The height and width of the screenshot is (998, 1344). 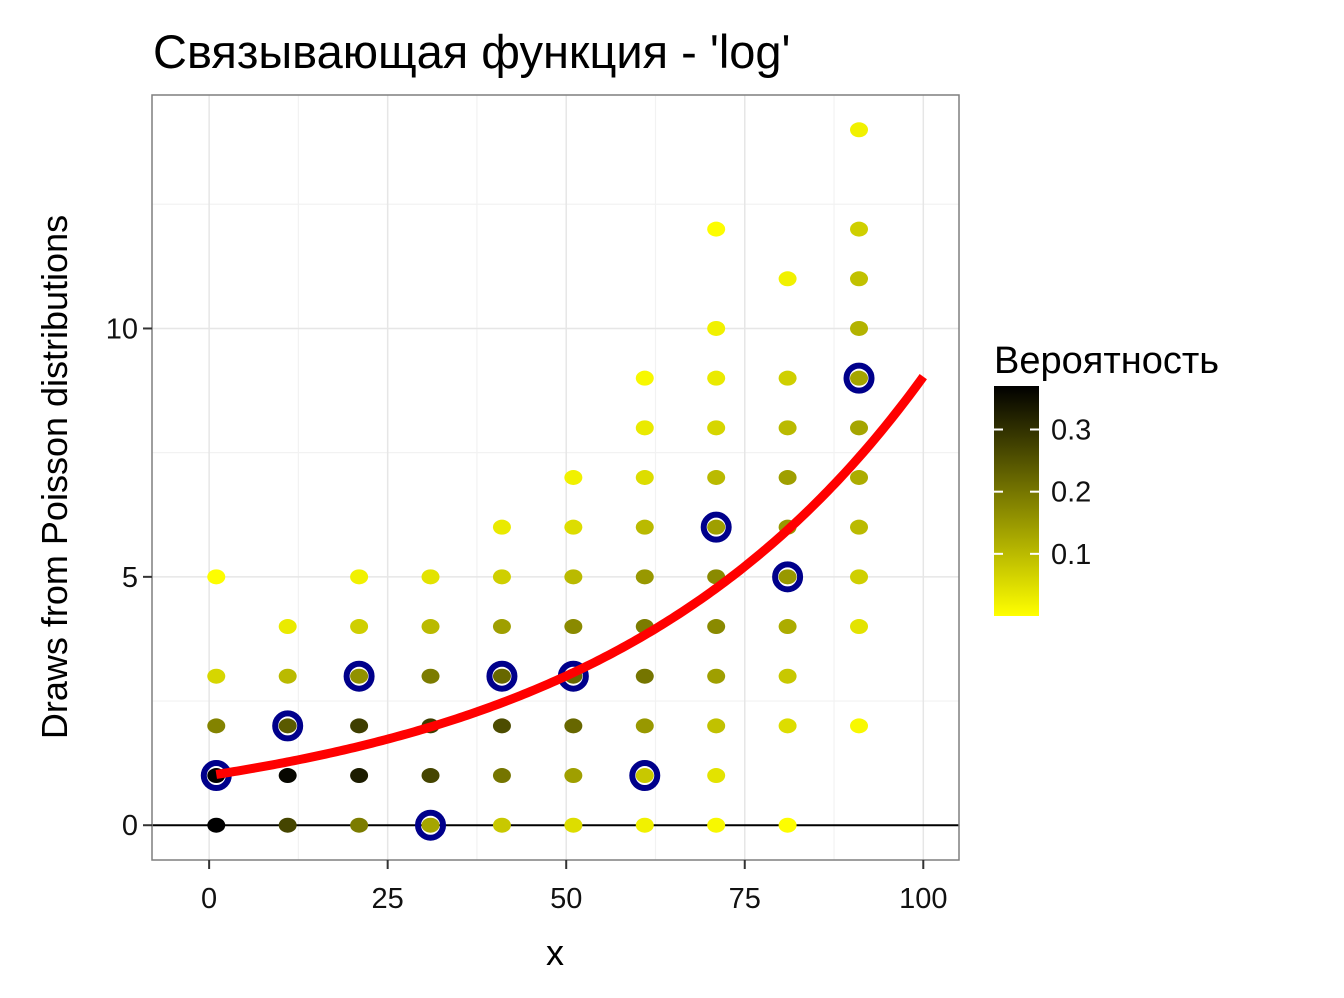 I want to click on y-tick-label: 0, so click(x=130, y=826).